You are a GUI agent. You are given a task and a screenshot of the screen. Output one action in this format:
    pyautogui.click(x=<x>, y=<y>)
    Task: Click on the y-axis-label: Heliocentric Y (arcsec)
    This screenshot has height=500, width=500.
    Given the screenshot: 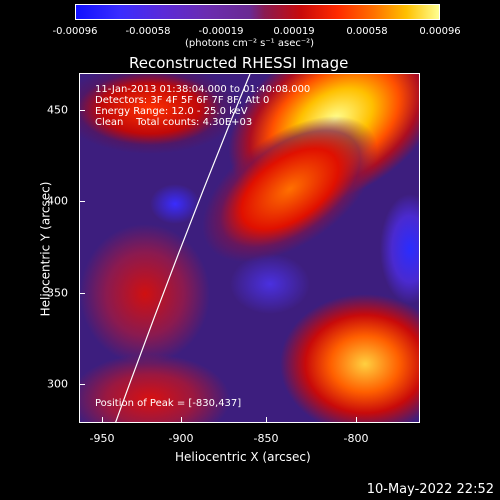 What is the action you would take?
    pyautogui.click(x=45, y=249)
    